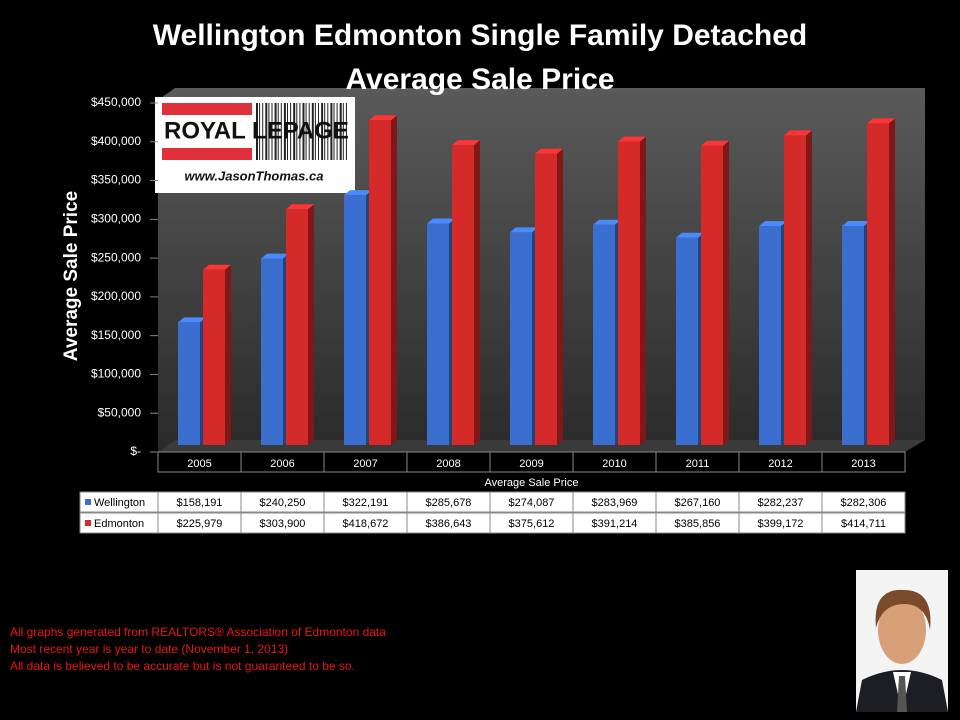 The width and height of the screenshot is (960, 720). Describe the element at coordinates (781, 503) in the screenshot. I see `table-value: $282,237` at that location.